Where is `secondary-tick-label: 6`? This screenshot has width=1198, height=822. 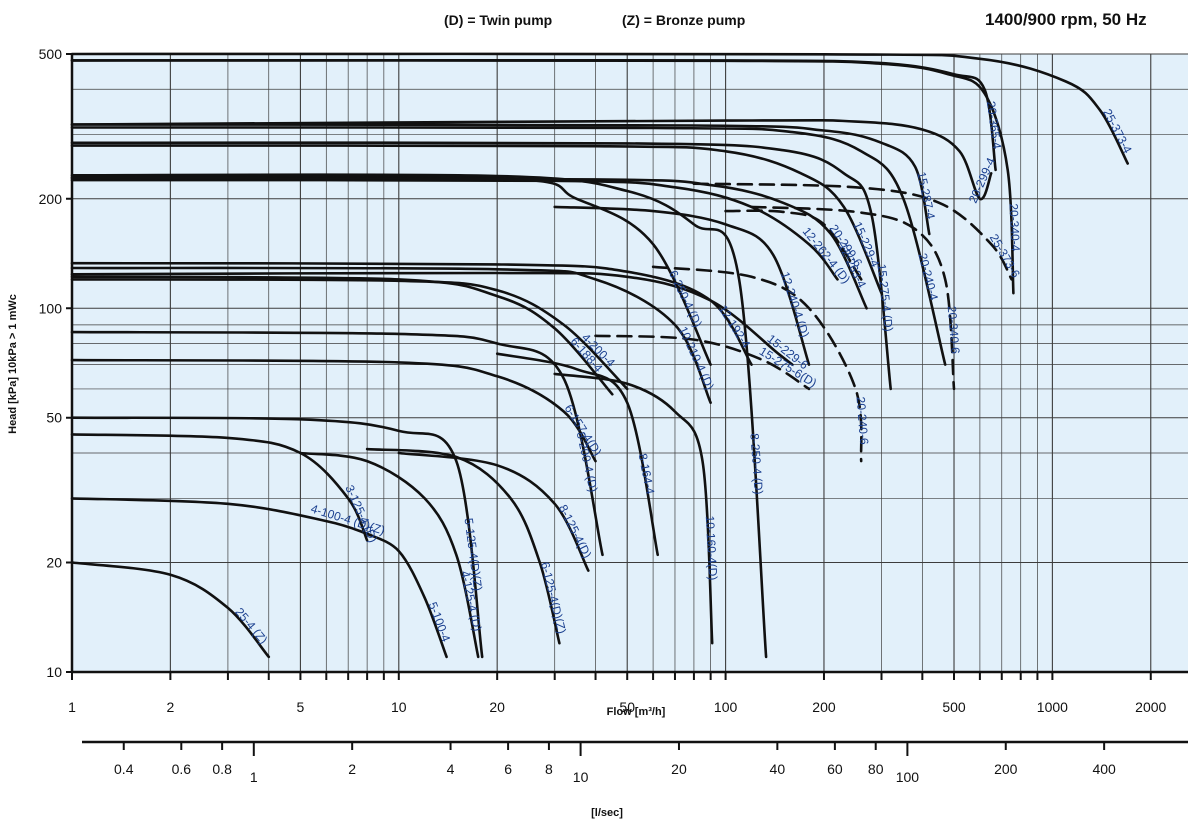 secondary-tick-label: 6 is located at coordinates (508, 769).